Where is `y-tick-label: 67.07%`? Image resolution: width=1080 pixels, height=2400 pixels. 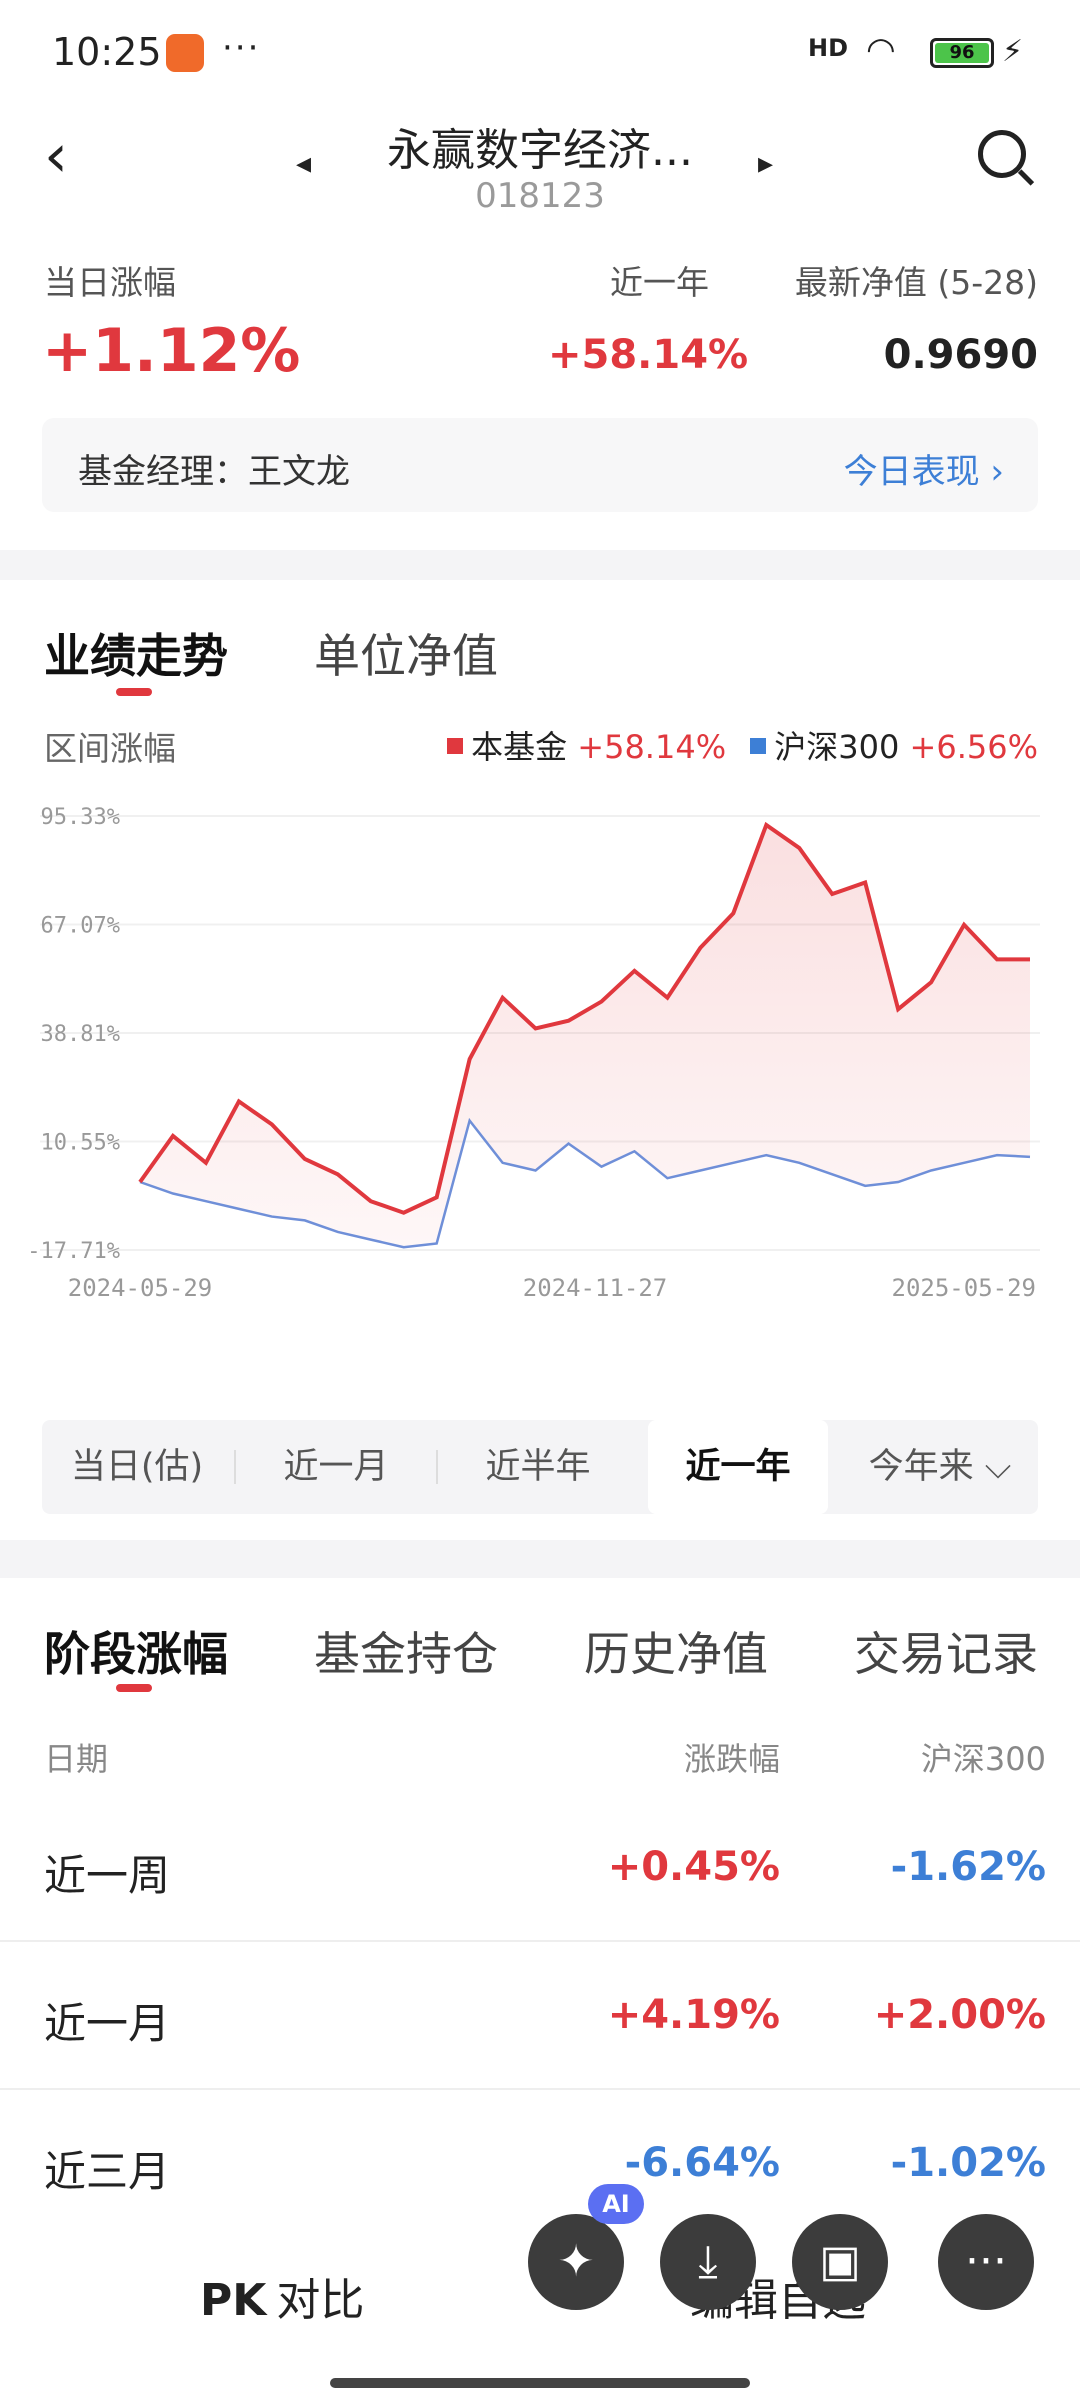 y-tick-label: 67.07% is located at coordinates (80, 926).